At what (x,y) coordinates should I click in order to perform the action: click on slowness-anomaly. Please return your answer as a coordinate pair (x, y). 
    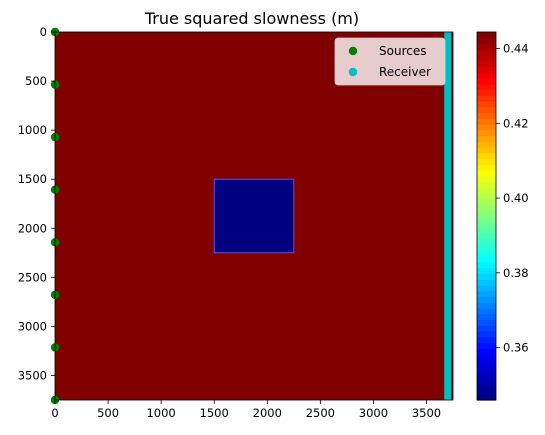
    Looking at the image, I should click on (254, 216).